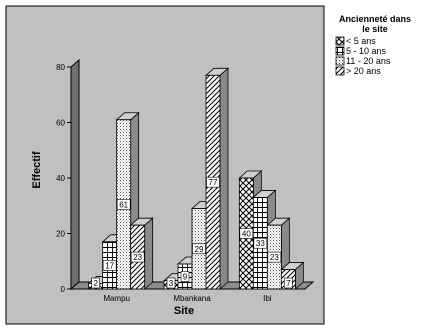  Describe the element at coordinates (60, 67) in the screenshot. I see `y-tick-label: 80` at that location.